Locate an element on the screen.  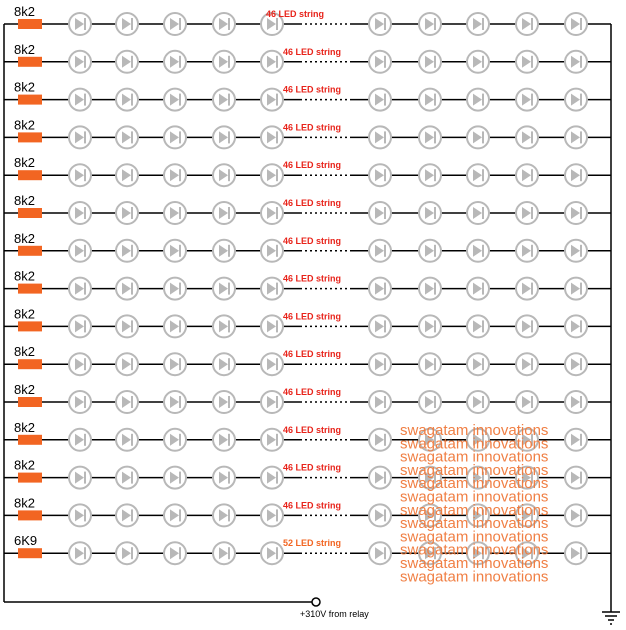
supply-label: +310V from relay is located at coordinates (334, 614).